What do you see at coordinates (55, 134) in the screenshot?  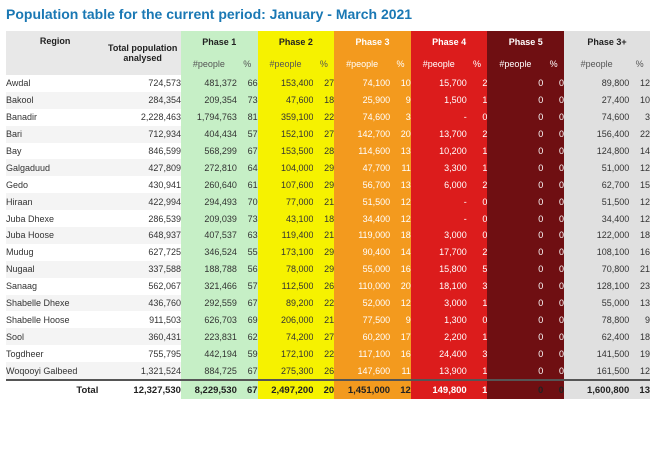 I see `region-cell: Bari` at bounding box center [55, 134].